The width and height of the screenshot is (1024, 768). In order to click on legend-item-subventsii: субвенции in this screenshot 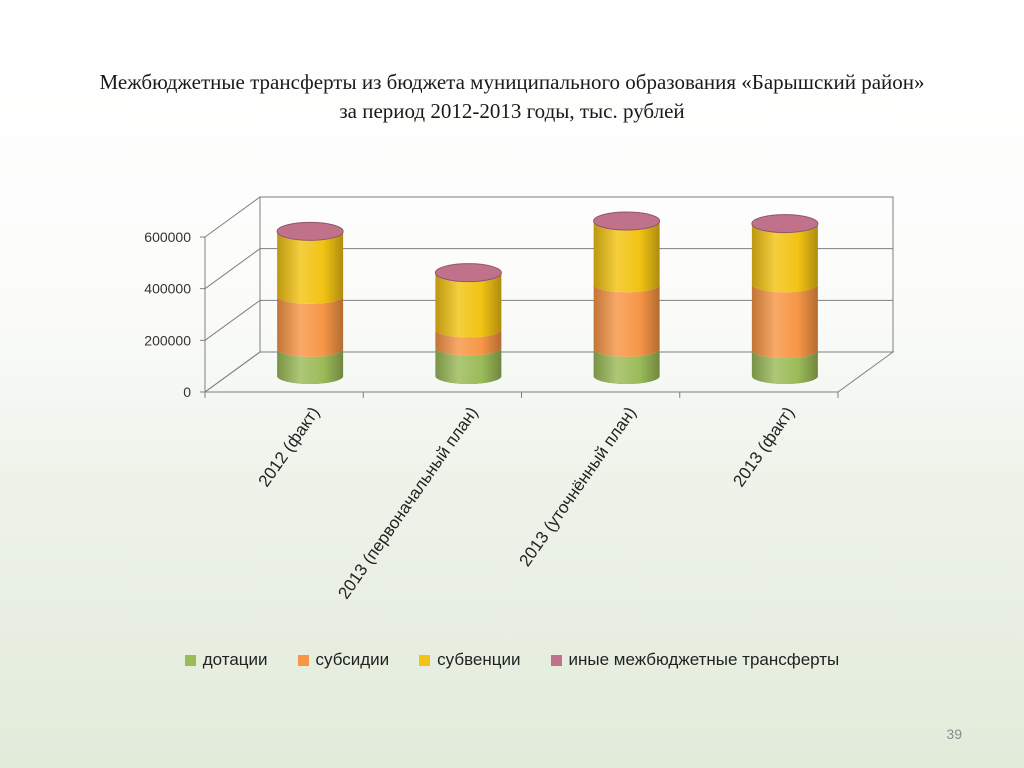, I will do `click(470, 660)`.